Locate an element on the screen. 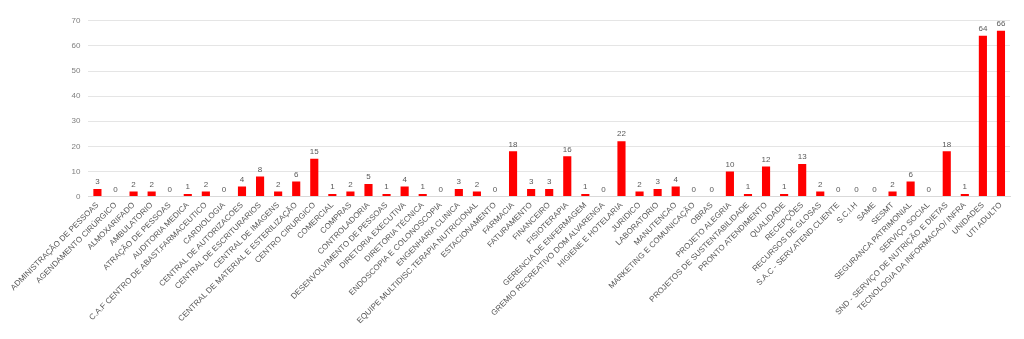 Image resolution: width=1024 pixels, height=339 pixels. y-tick-label: 60 is located at coordinates (76, 46).